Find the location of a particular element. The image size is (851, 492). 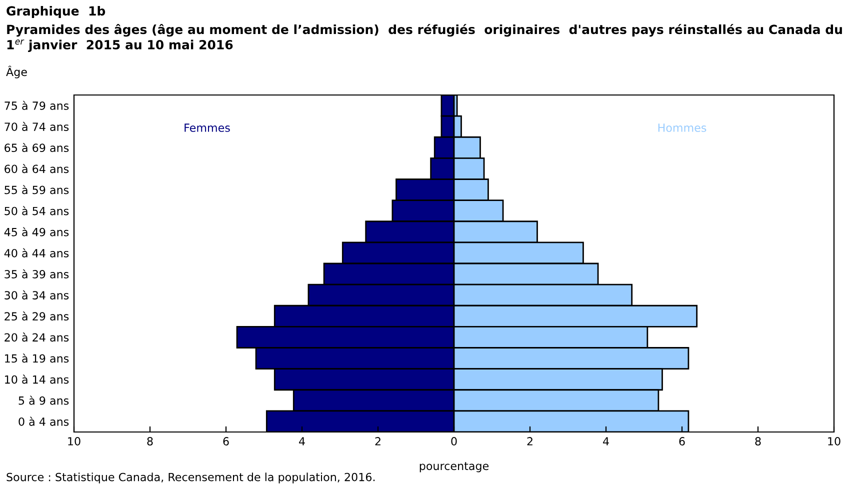

y-tick-label: 75 à 79 ans is located at coordinates (36, 105).